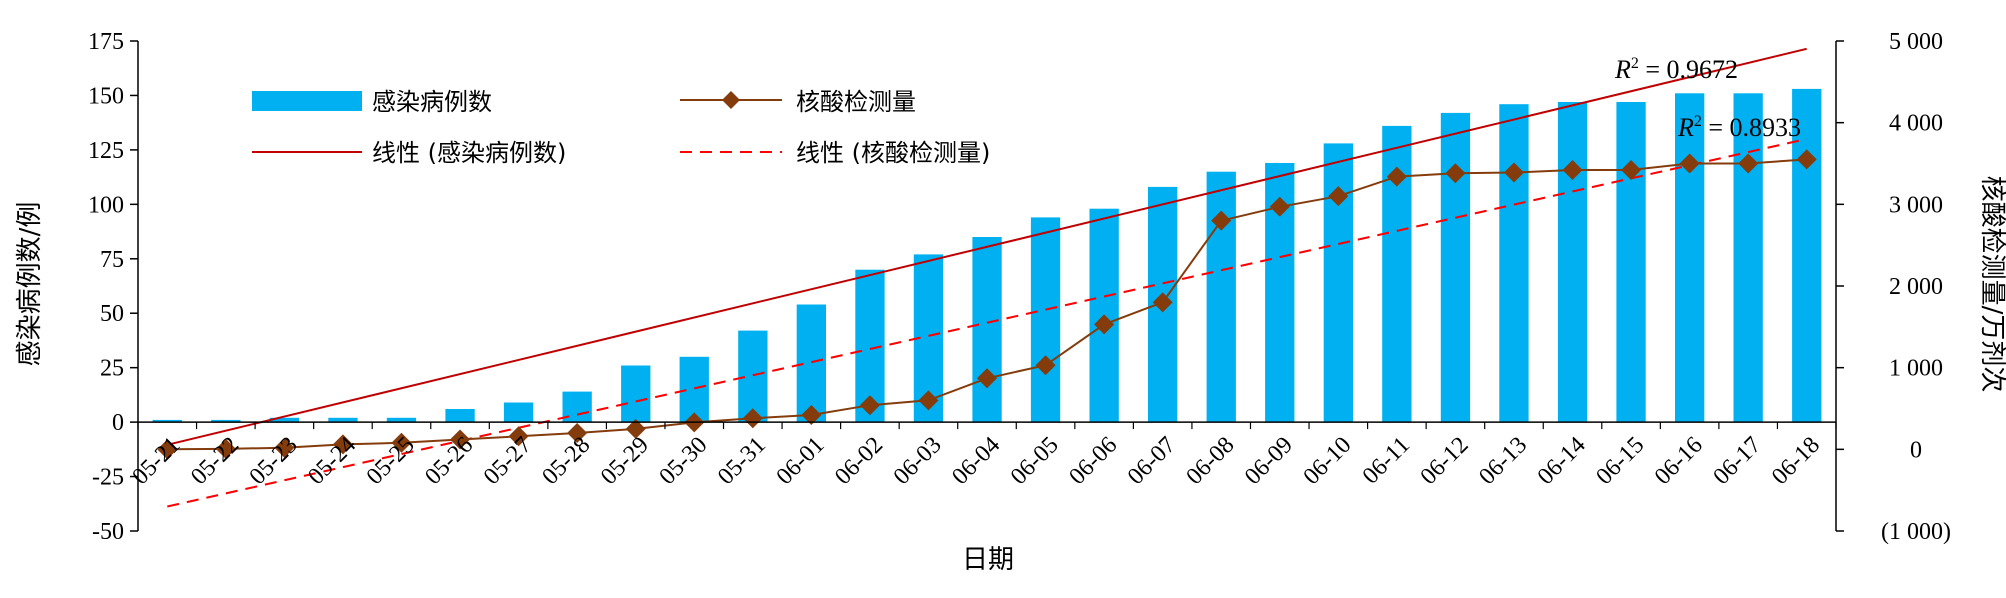  What do you see at coordinates (731, 100) in the screenshot?
I see `legend-diamond-marker` at bounding box center [731, 100].